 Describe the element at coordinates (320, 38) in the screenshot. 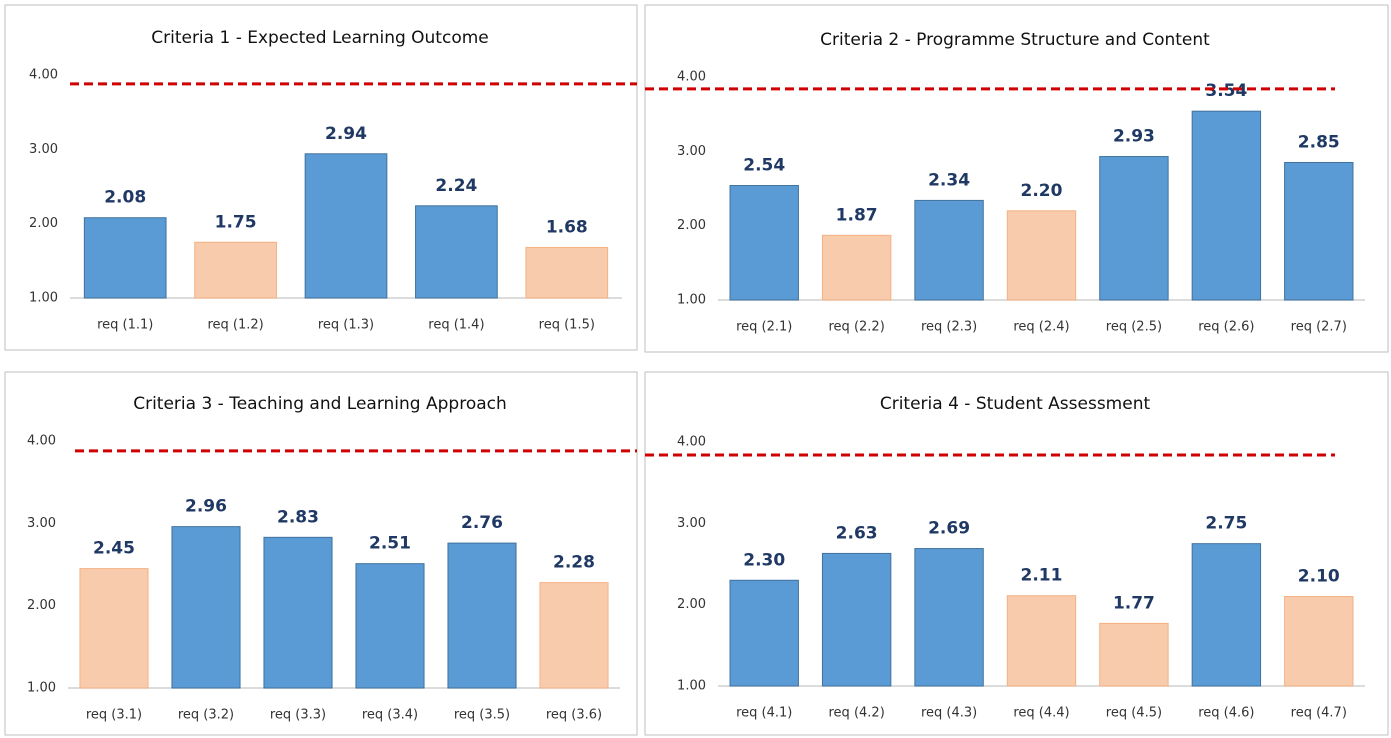

I see `chart-title: Criteria 1 - Expected Learning Outcome` at that location.